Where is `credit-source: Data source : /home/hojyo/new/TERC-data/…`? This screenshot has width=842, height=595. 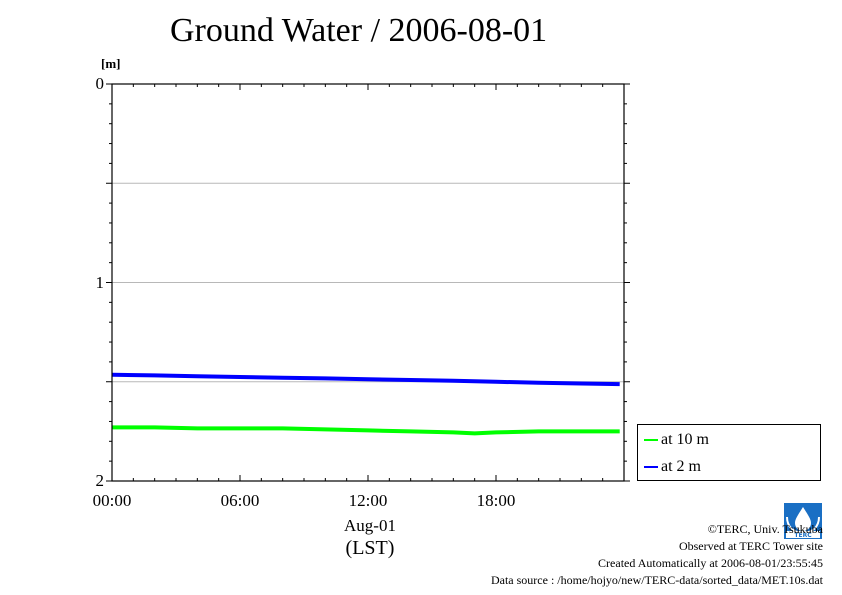
credit-source: Data source : /home/hojyo/new/TERC-data/… is located at coordinates (656, 580).